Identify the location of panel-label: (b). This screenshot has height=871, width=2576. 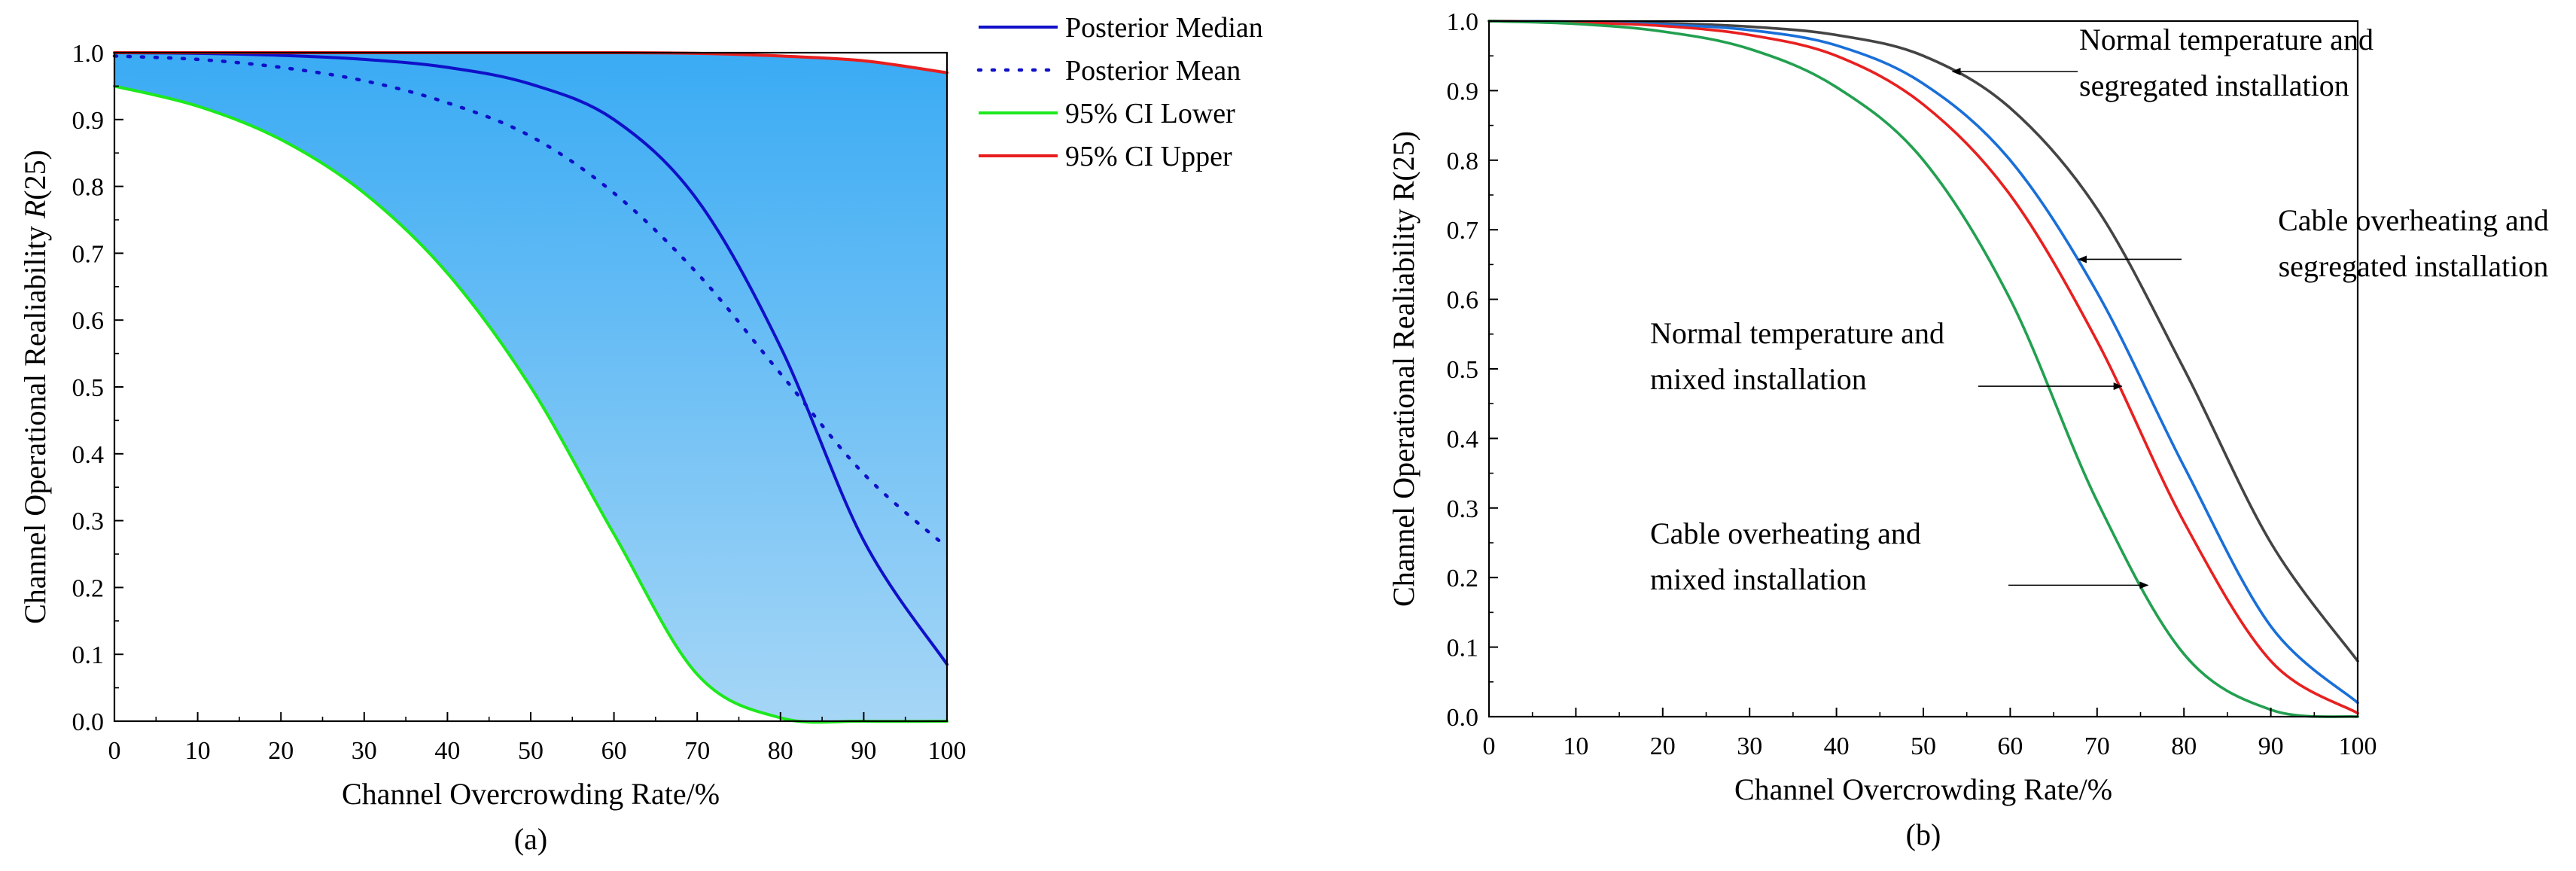
(1924, 834).